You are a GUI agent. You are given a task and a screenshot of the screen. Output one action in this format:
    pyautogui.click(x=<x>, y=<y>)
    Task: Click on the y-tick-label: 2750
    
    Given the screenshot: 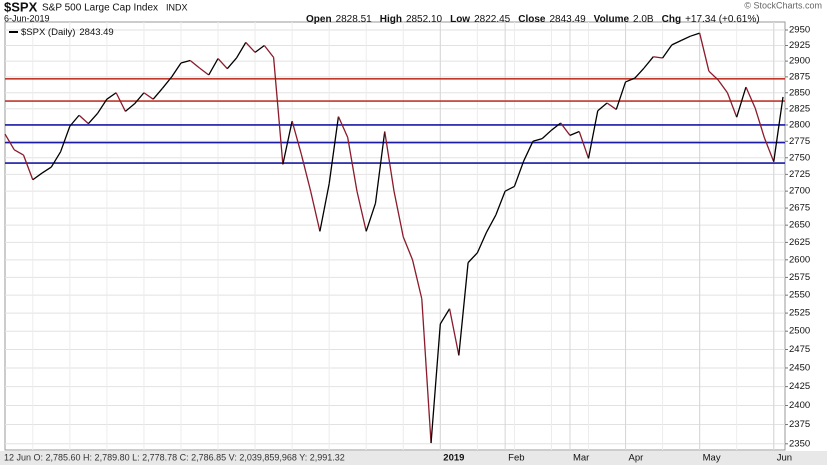 What is the action you would take?
    pyautogui.click(x=799, y=157)
    